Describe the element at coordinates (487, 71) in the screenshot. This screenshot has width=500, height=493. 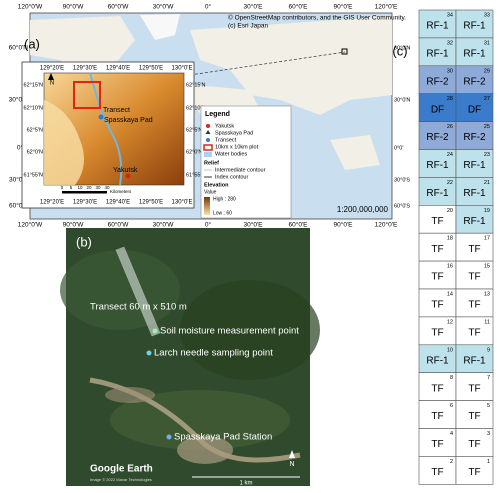
I see `cell-number: 29` at that location.